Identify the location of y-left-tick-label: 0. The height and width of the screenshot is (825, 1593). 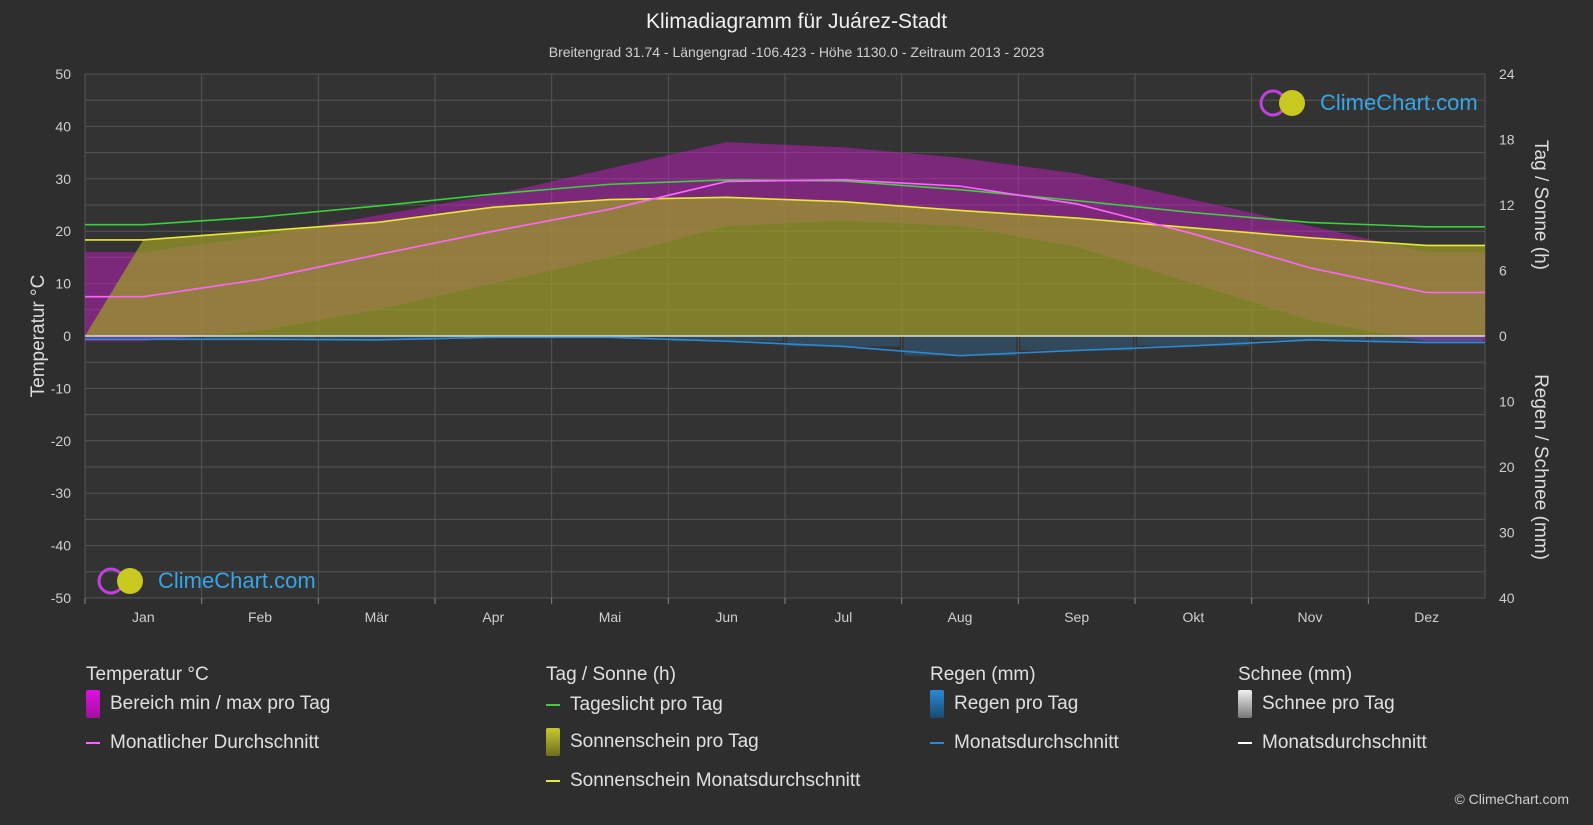
(67, 336).